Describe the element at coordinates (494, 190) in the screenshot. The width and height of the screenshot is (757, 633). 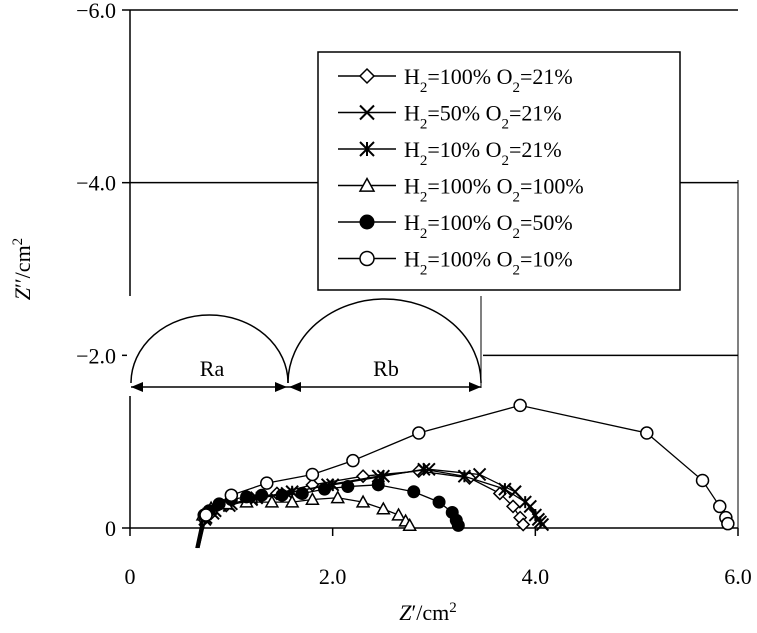
I see `legend-label: H2=100% O2=100%` at that location.